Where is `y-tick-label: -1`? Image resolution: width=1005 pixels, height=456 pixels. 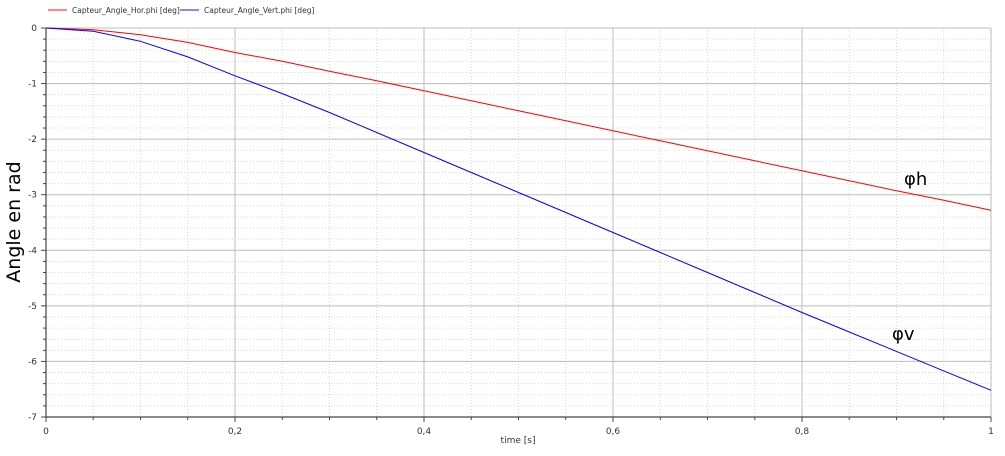 y-tick-label: -1 is located at coordinates (32, 85).